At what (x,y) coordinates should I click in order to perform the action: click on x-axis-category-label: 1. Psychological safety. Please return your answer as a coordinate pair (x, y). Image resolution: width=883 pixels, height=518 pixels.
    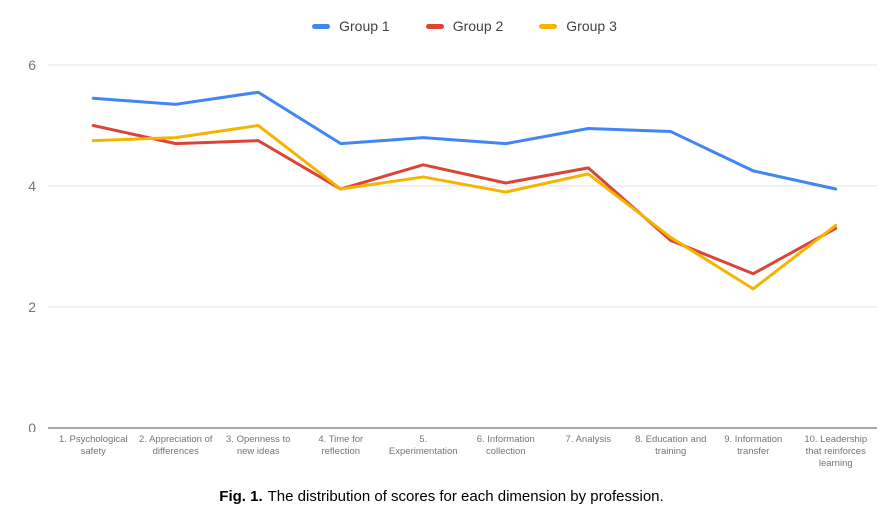
    Looking at the image, I should click on (93, 445).